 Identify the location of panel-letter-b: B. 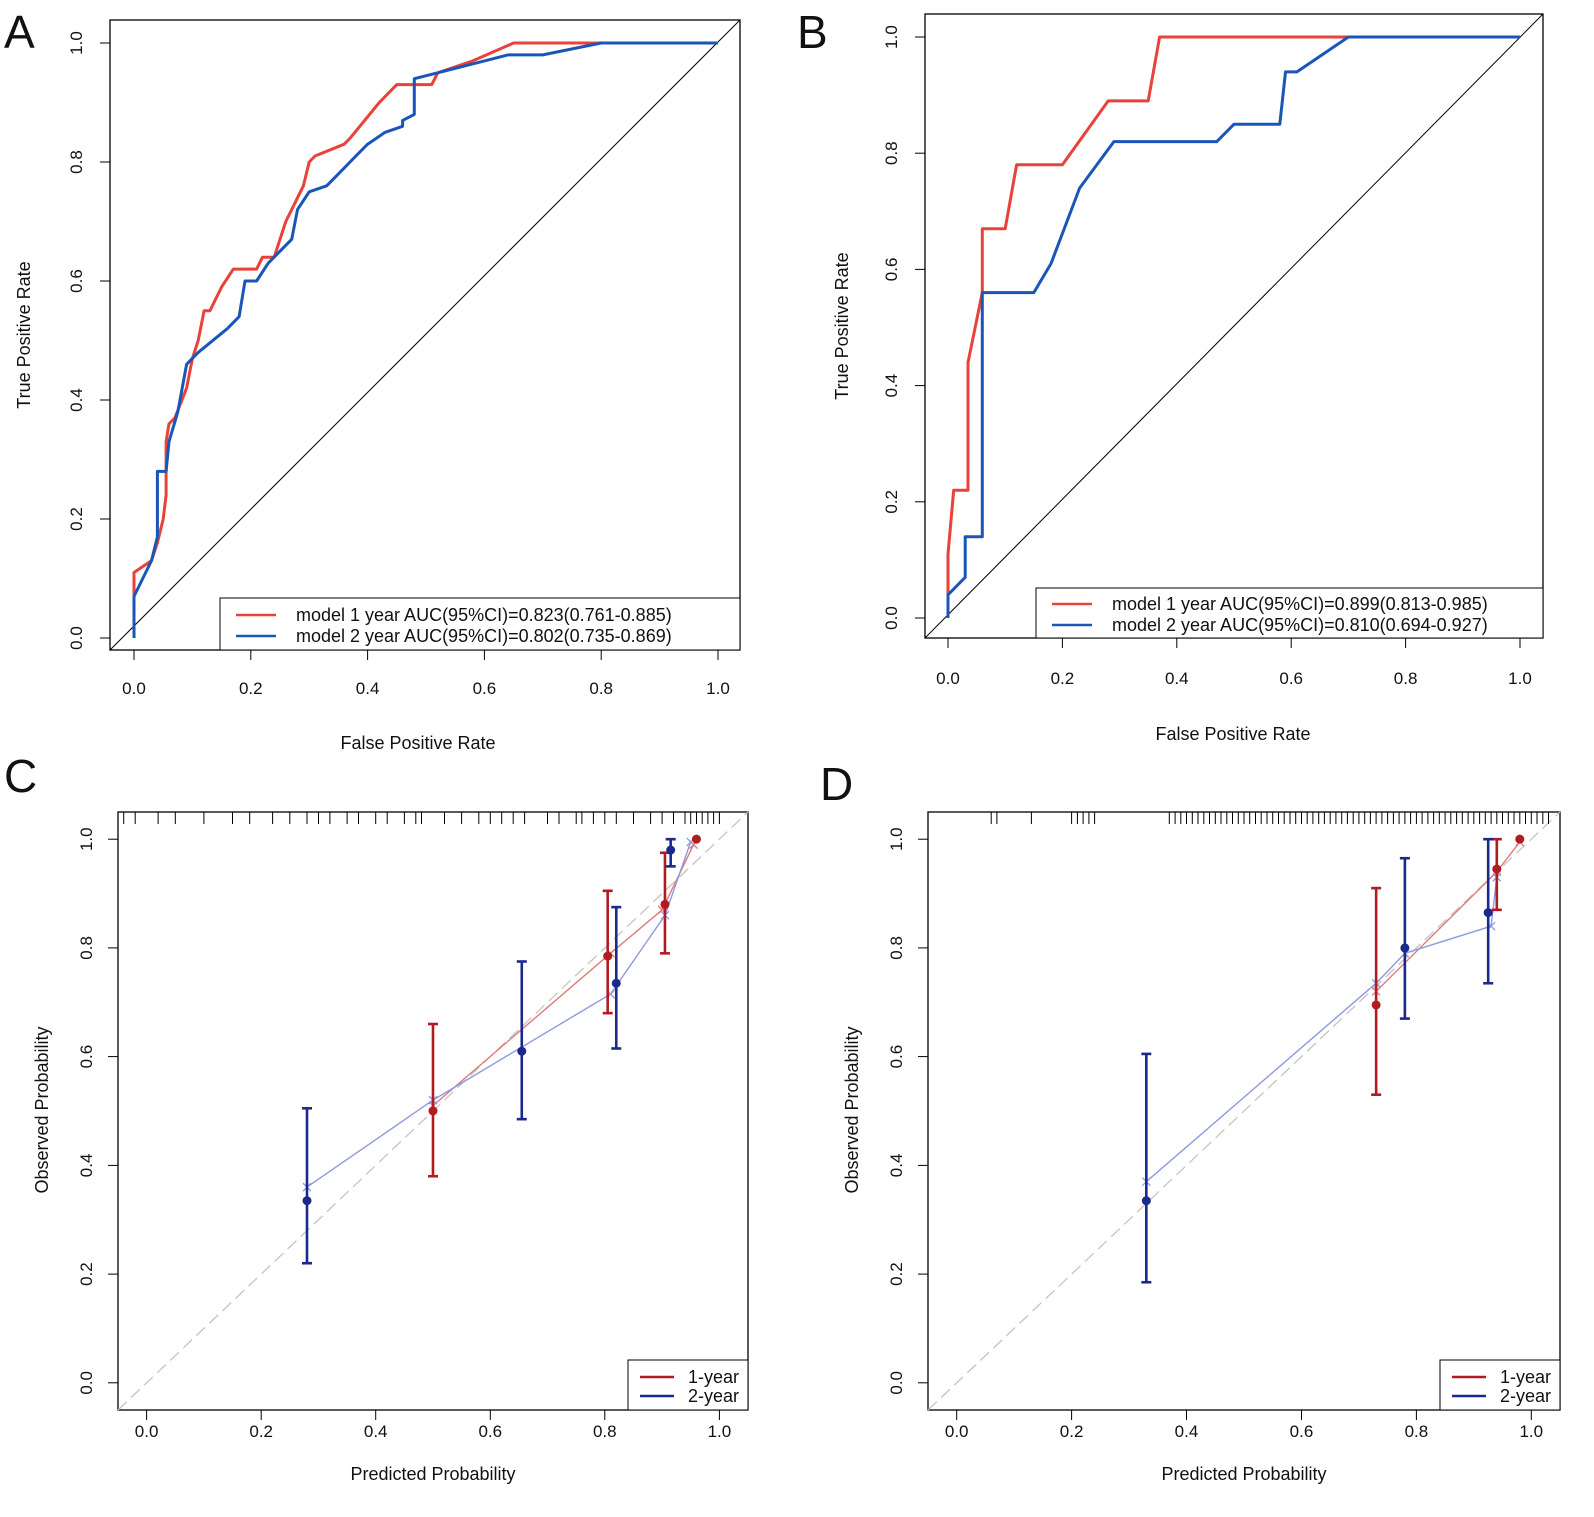
(812, 32).